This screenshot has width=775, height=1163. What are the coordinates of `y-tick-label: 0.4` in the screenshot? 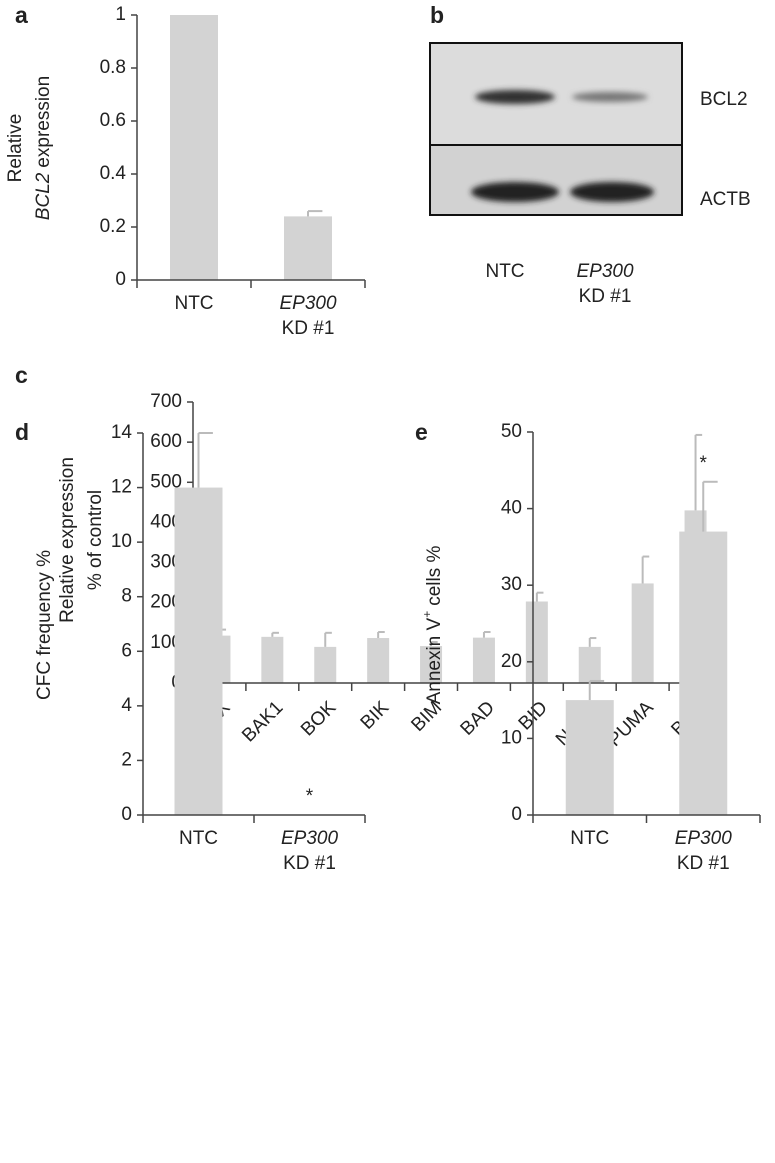 It's located at (113, 173).